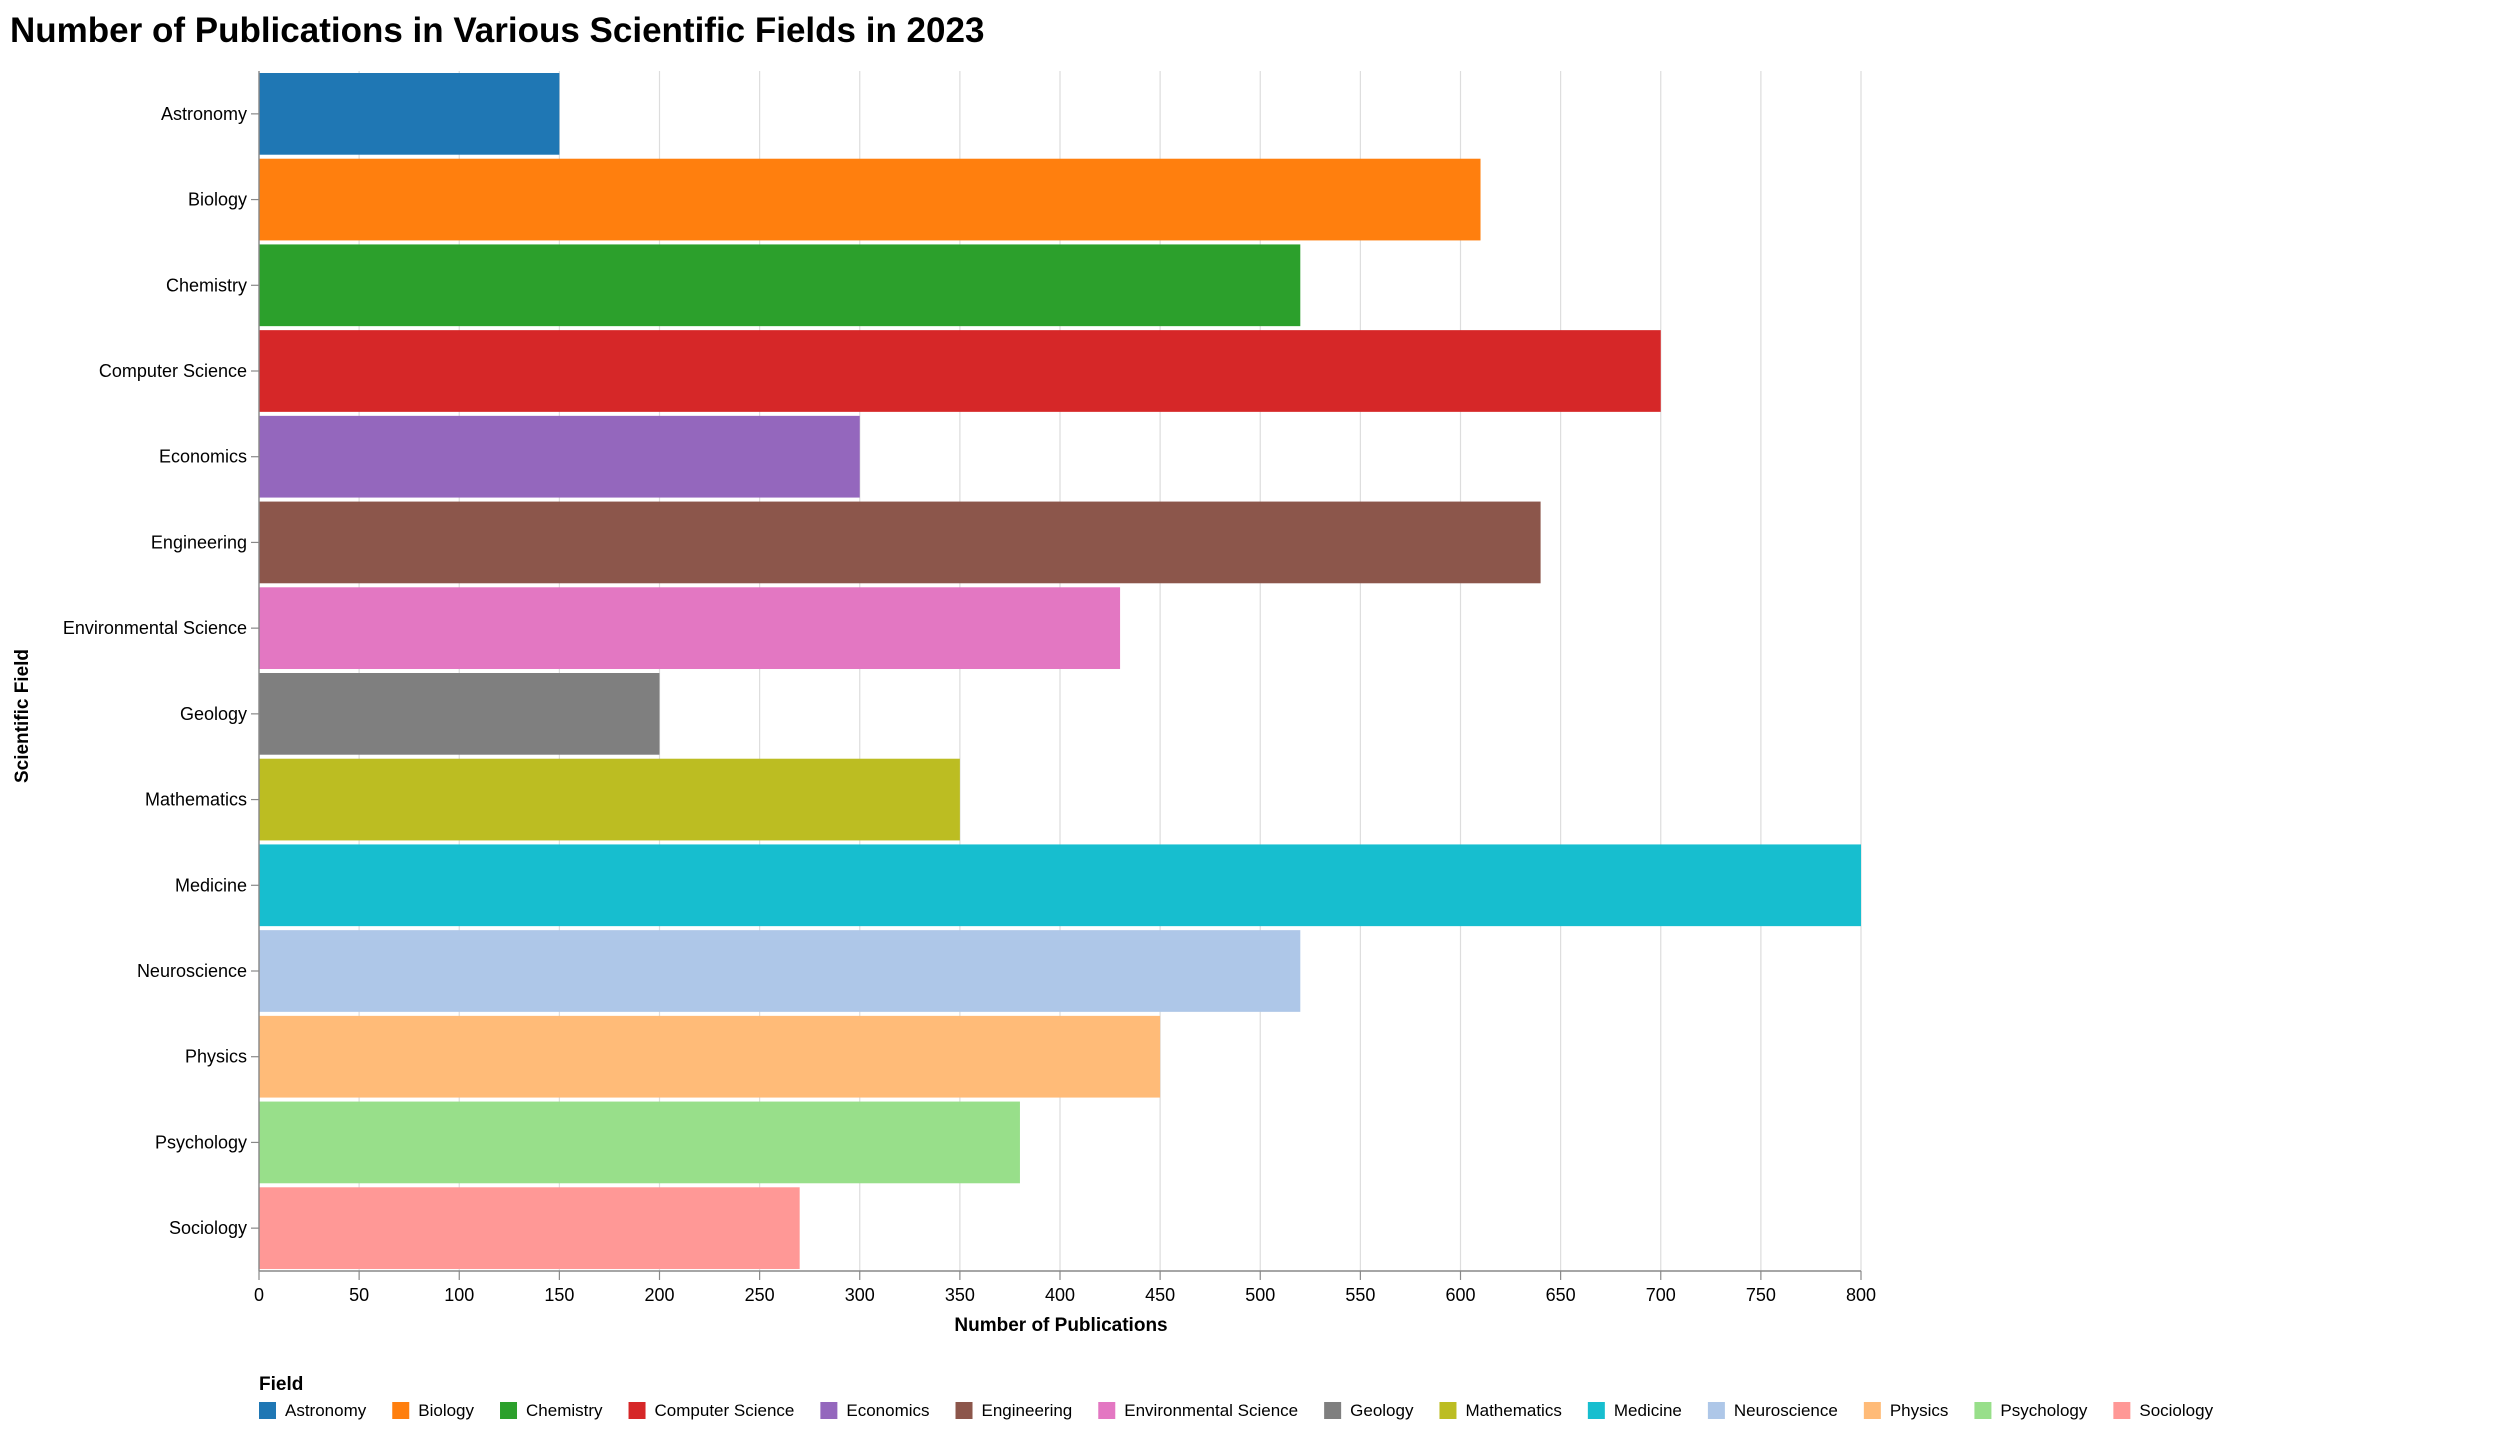 The height and width of the screenshot is (1438, 2494). I want to click on y-tick-label: Computer Science, so click(173, 371).